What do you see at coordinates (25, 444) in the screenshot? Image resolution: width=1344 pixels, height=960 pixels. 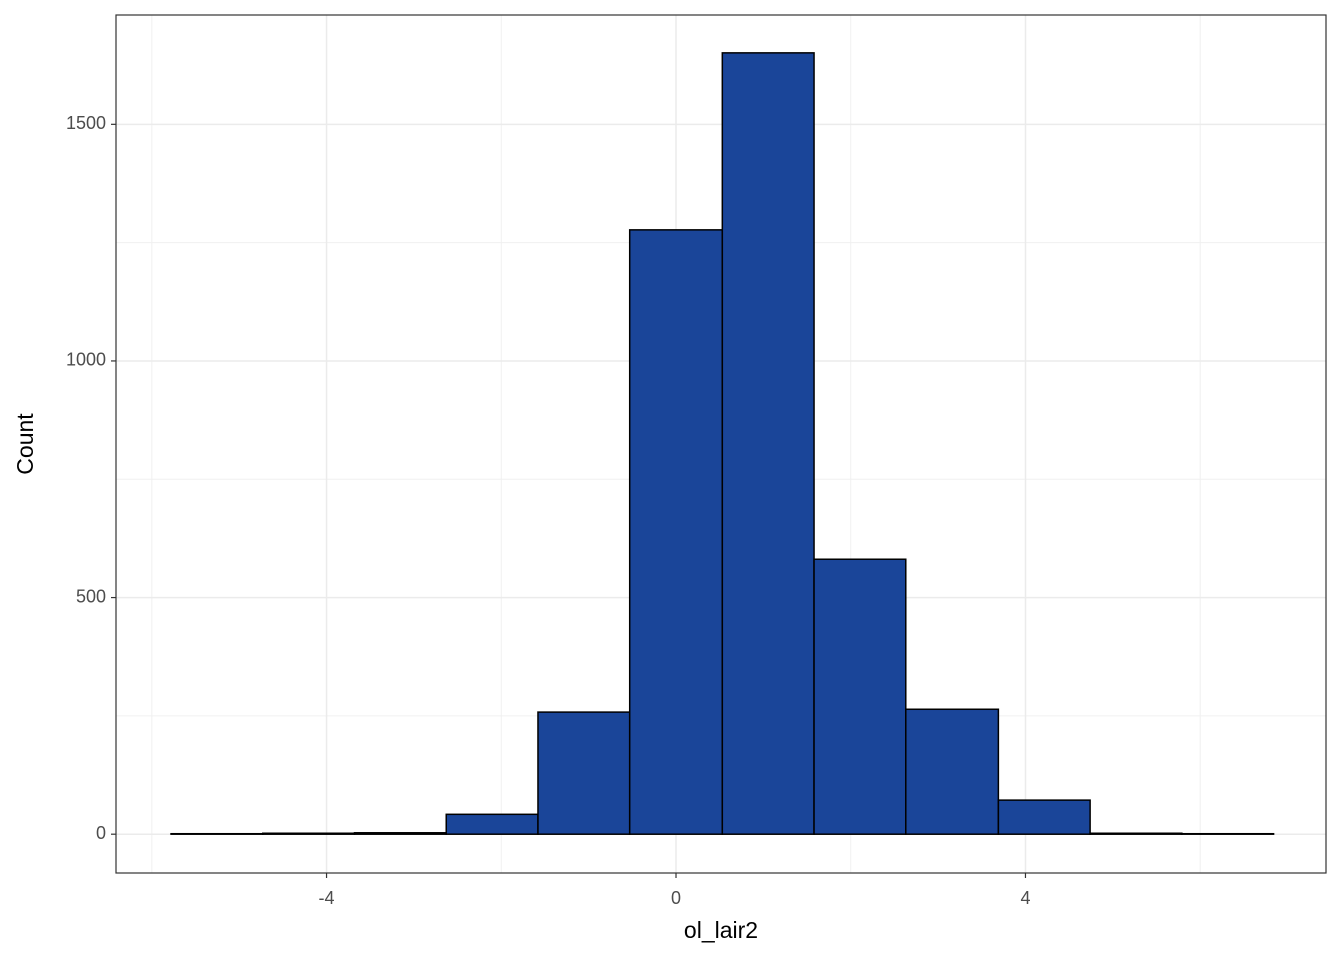 I see `y-axis-title: Count` at bounding box center [25, 444].